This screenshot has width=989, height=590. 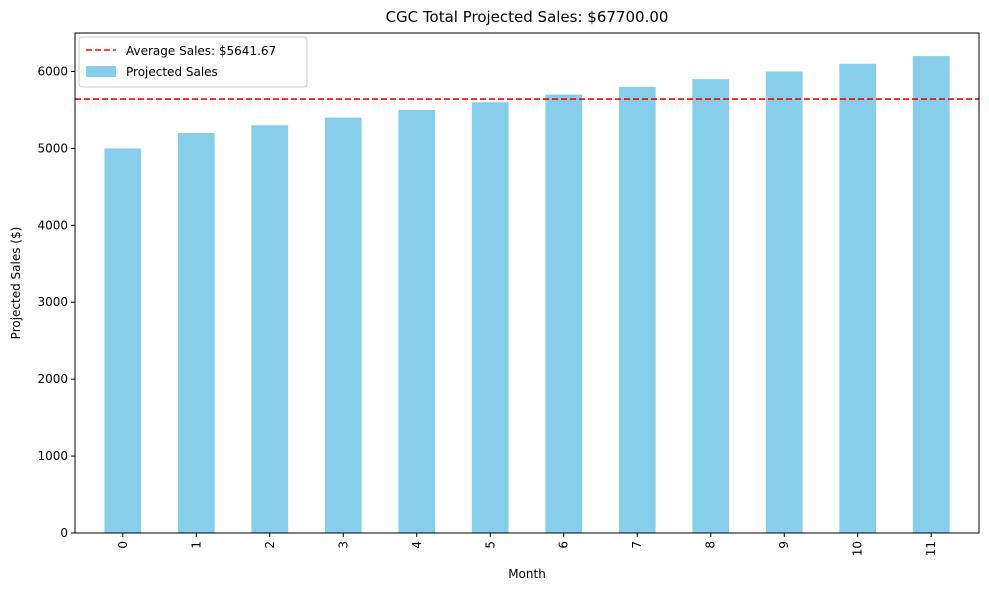 I want to click on x-tick-label: 2, so click(x=270, y=545).